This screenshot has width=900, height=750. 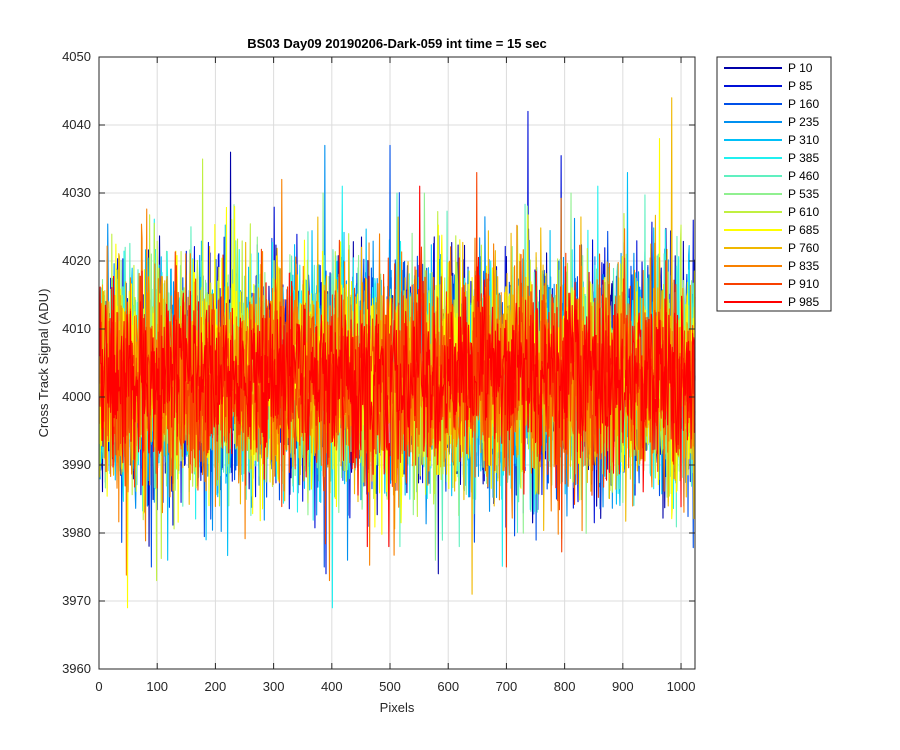 What do you see at coordinates (76, 124) in the screenshot?
I see `y-tick-label: 4040` at bounding box center [76, 124].